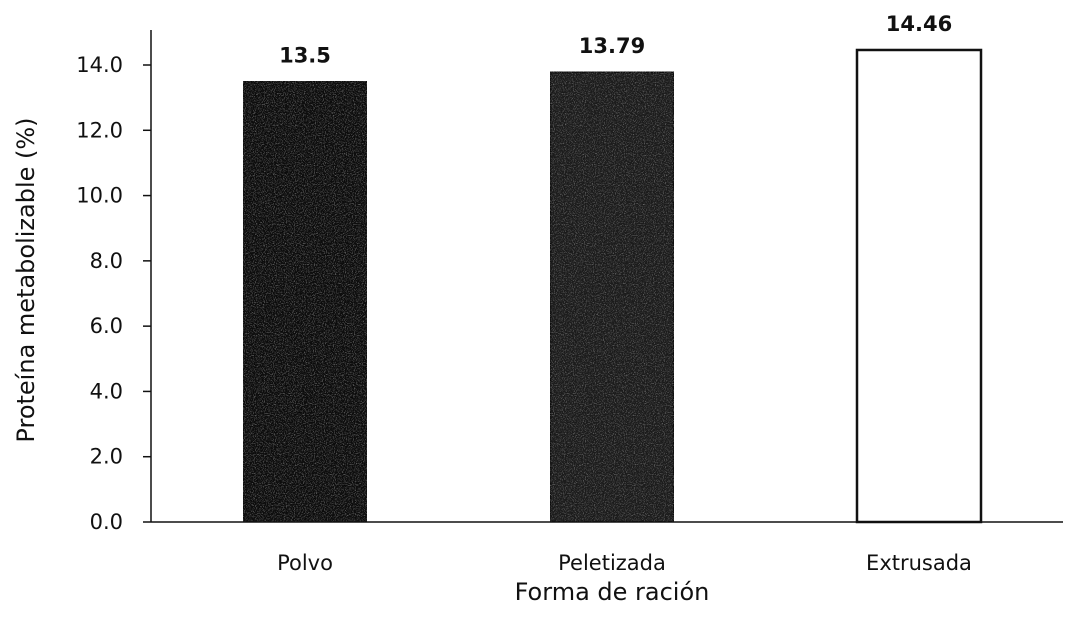 The width and height of the screenshot is (1073, 630). What do you see at coordinates (612, 46) in the screenshot?
I see `data-label-peletizada: 13.79` at bounding box center [612, 46].